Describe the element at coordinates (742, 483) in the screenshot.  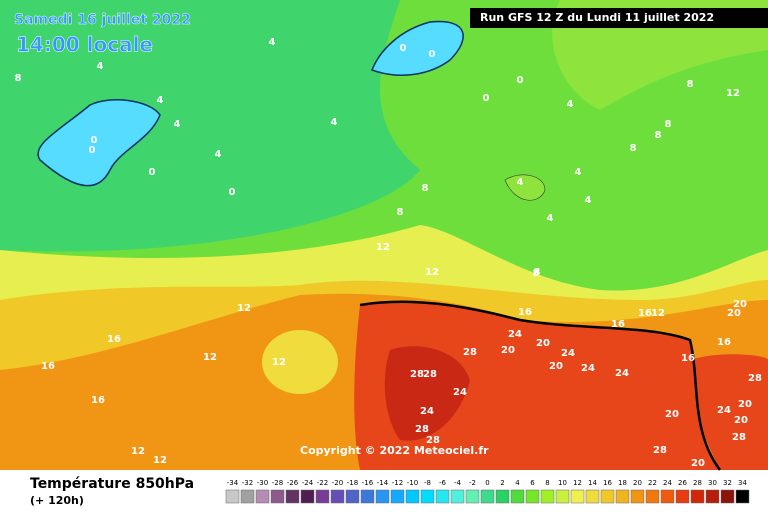
I see `legend-label: 34` at that location.